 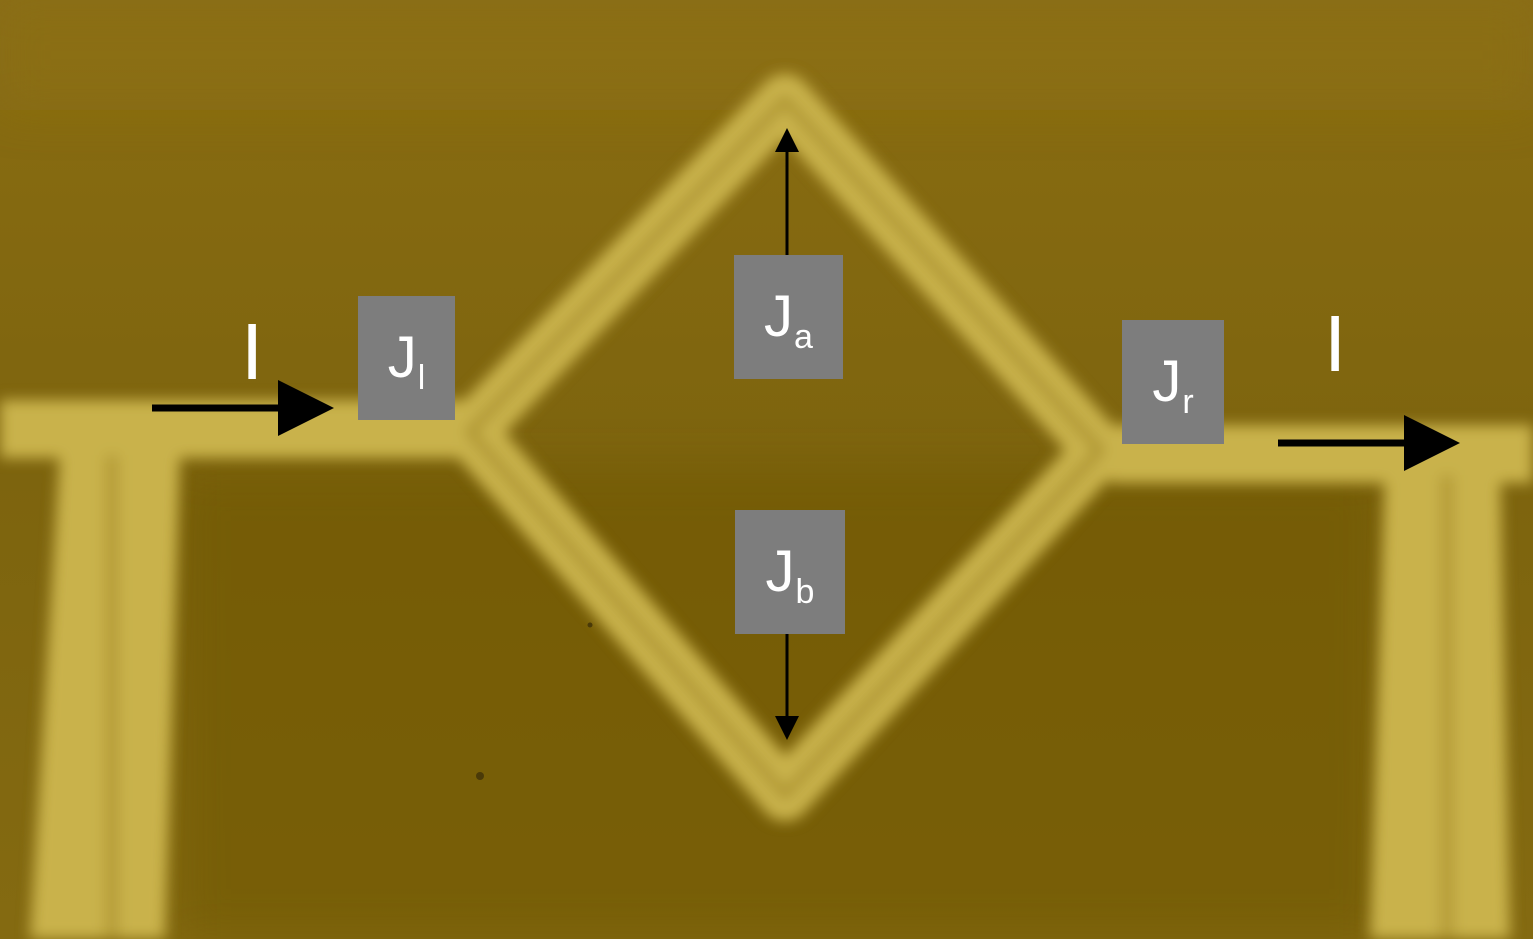 I want to click on current-in-label: I, so click(x=252, y=351).